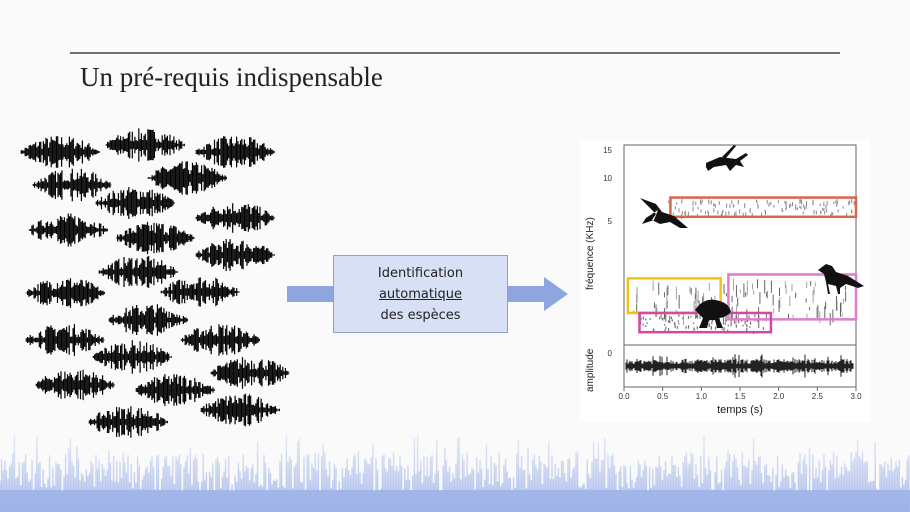 Image resolution: width=910 pixels, height=512 pixels. What do you see at coordinates (607, 178) in the screenshot?
I see `ytick-10: 10` at bounding box center [607, 178].